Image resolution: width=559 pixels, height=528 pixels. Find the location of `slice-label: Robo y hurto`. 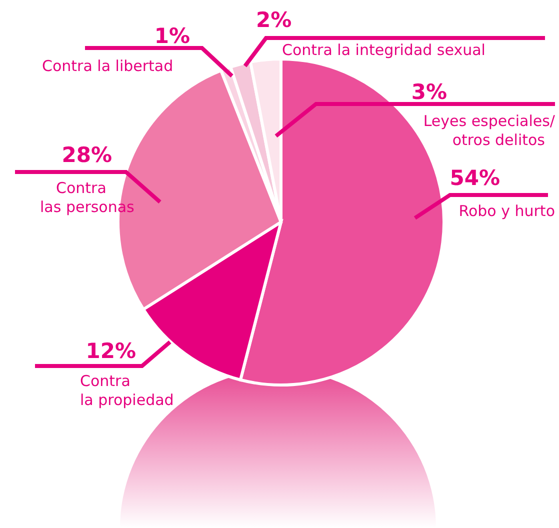

slice-label: Robo y hurto is located at coordinates (506, 211).